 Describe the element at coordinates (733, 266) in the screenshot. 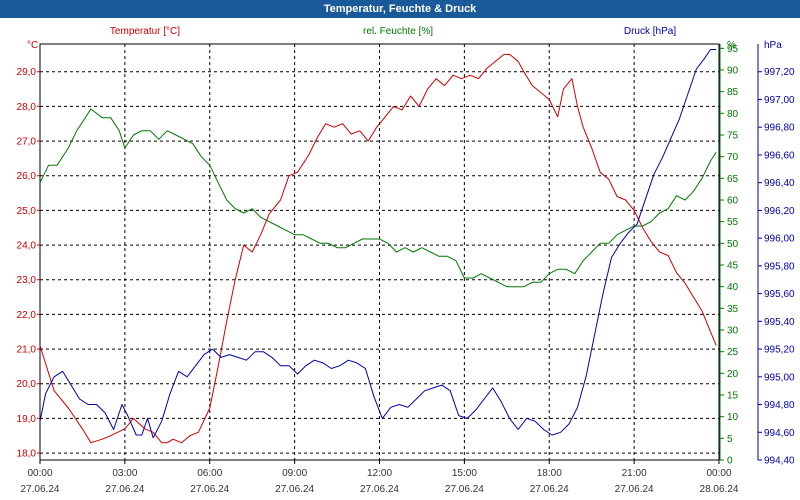

I see `humidity-tick-label: 45` at that location.